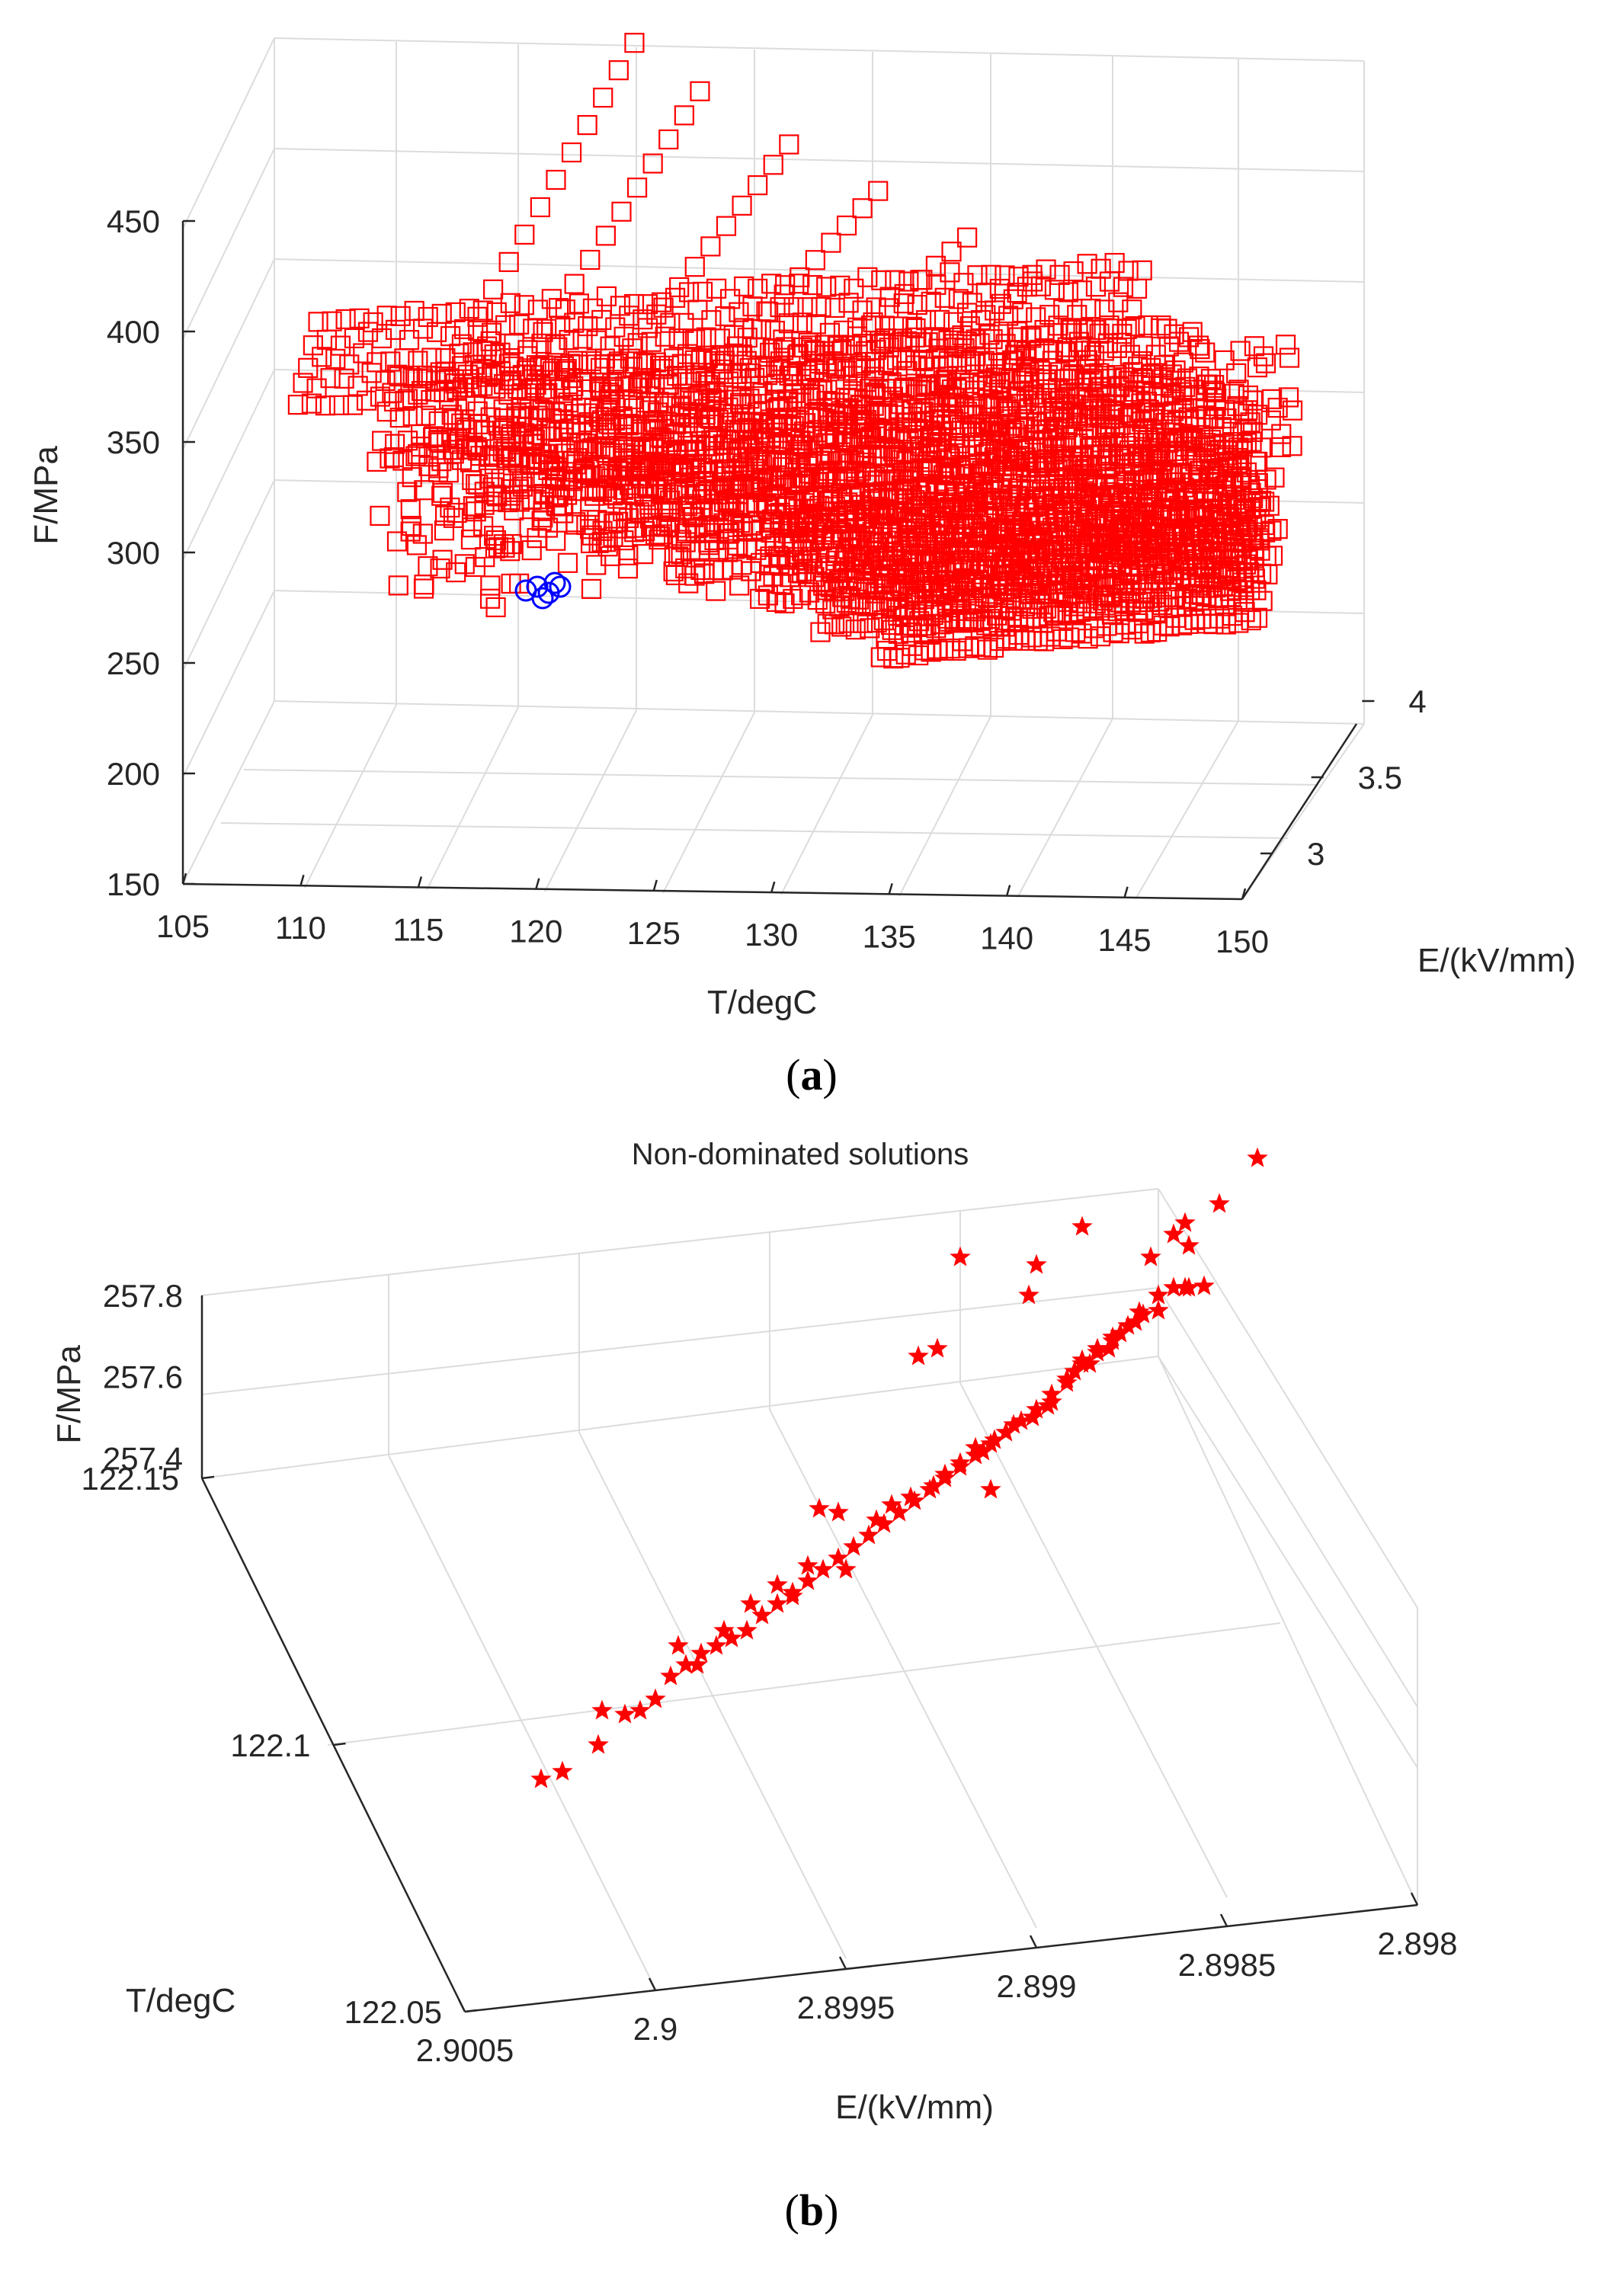 This screenshot has height=2270, width=1624. Describe the element at coordinates (1380, 778) in the screenshot. I see `chart-a-ytick-label: 3.5` at that location.